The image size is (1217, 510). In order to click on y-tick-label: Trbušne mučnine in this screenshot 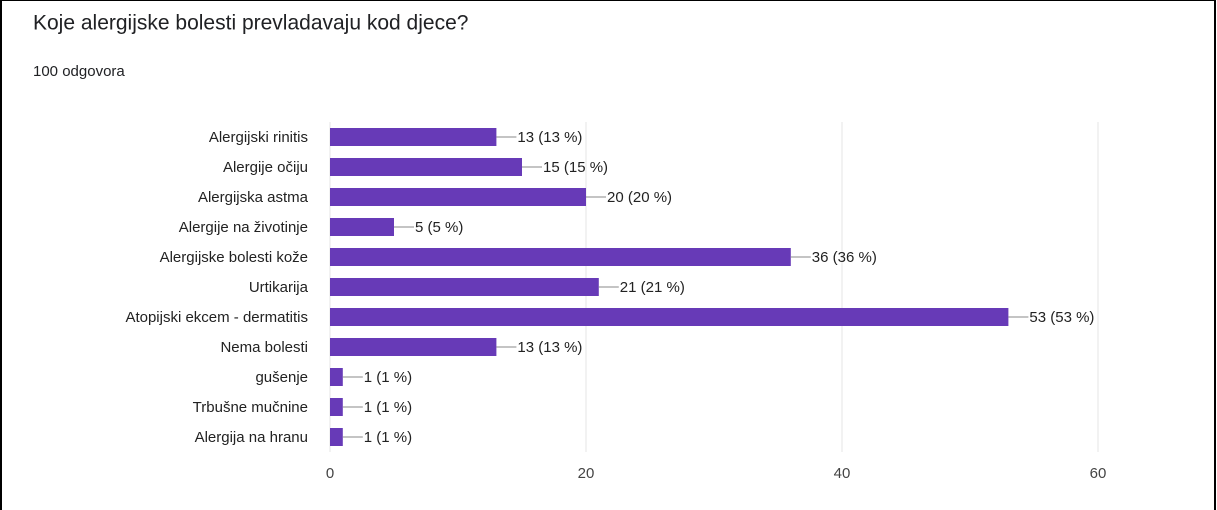, I will do `click(250, 407)`.